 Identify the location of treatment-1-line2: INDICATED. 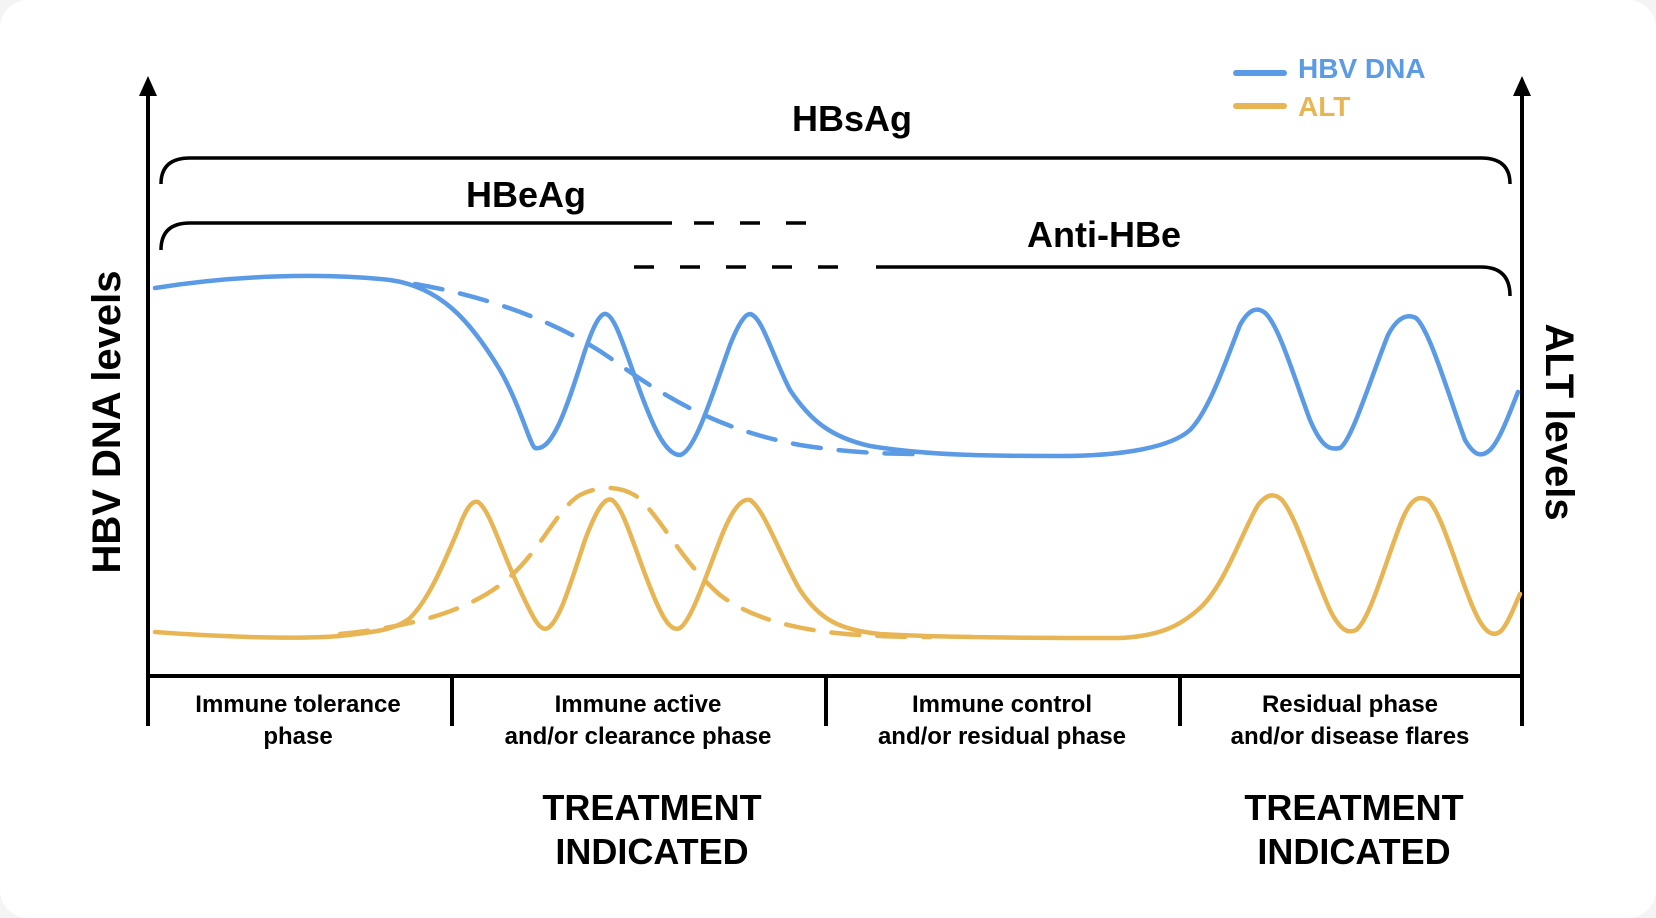
(1353, 851).